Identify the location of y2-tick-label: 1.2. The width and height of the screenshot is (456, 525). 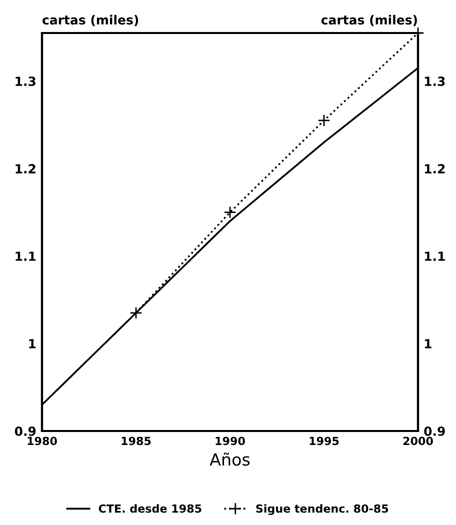
(434, 169).